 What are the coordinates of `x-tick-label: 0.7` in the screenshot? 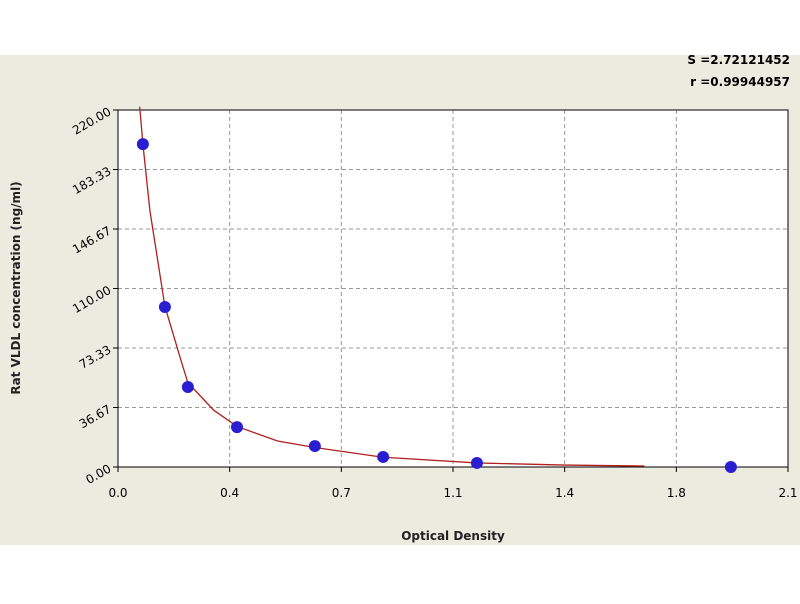 It's located at (341, 493).